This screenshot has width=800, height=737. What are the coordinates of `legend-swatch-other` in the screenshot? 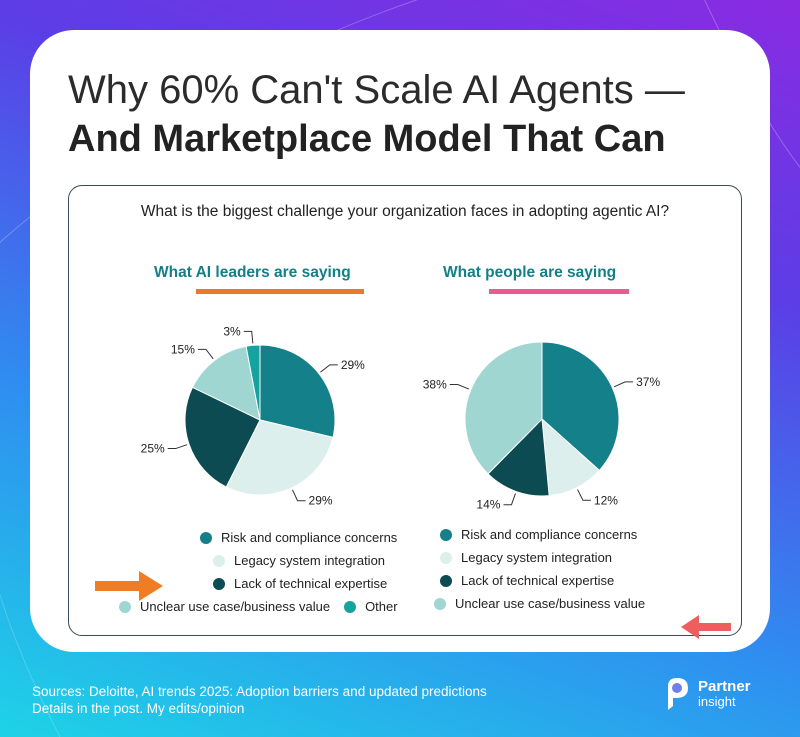 It's located at (350, 606).